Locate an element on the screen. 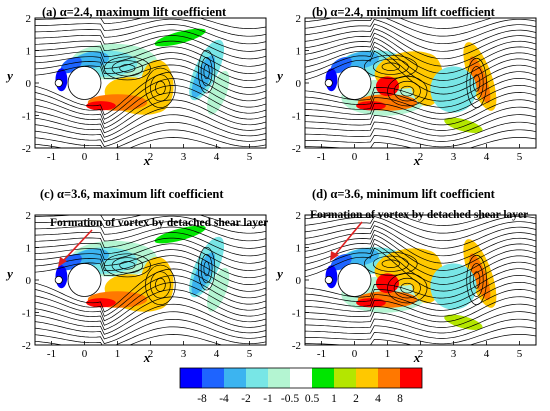 The width and height of the screenshot is (550, 411). colorbar-label: 1 is located at coordinates (334, 399).